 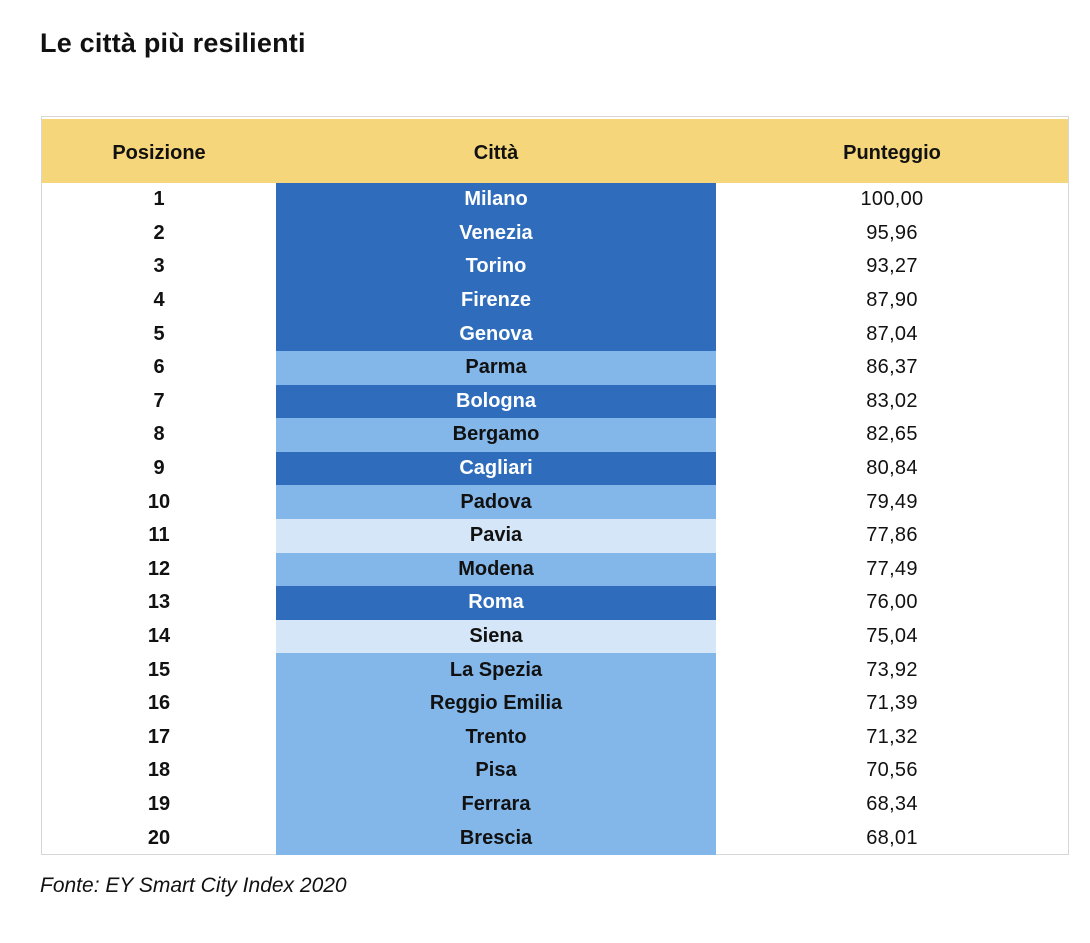 I want to click on city-cell: Parma, so click(x=496, y=367).